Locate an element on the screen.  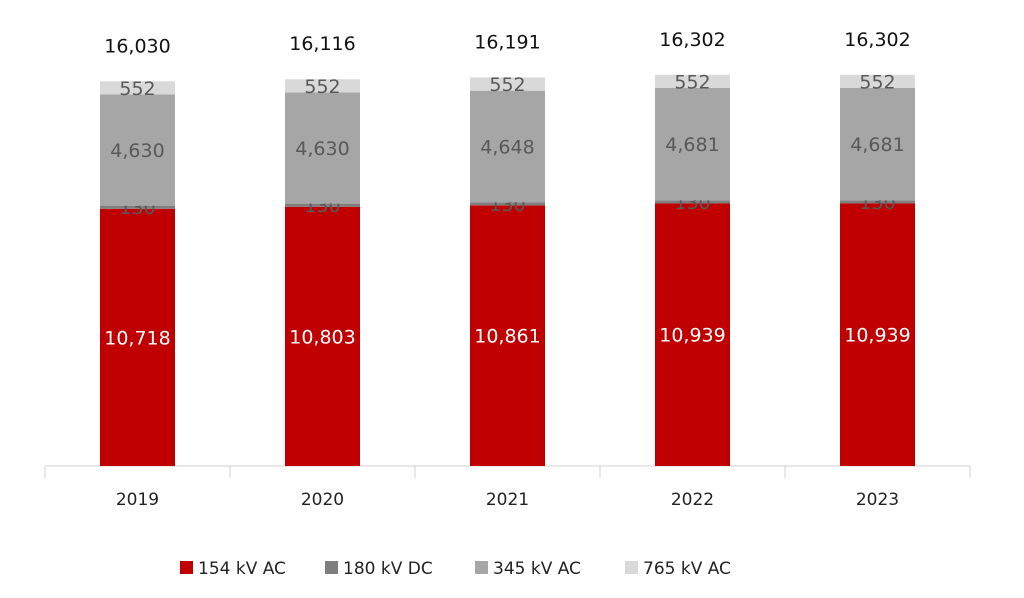
legend-label: 345 kV AC is located at coordinates (537, 569).